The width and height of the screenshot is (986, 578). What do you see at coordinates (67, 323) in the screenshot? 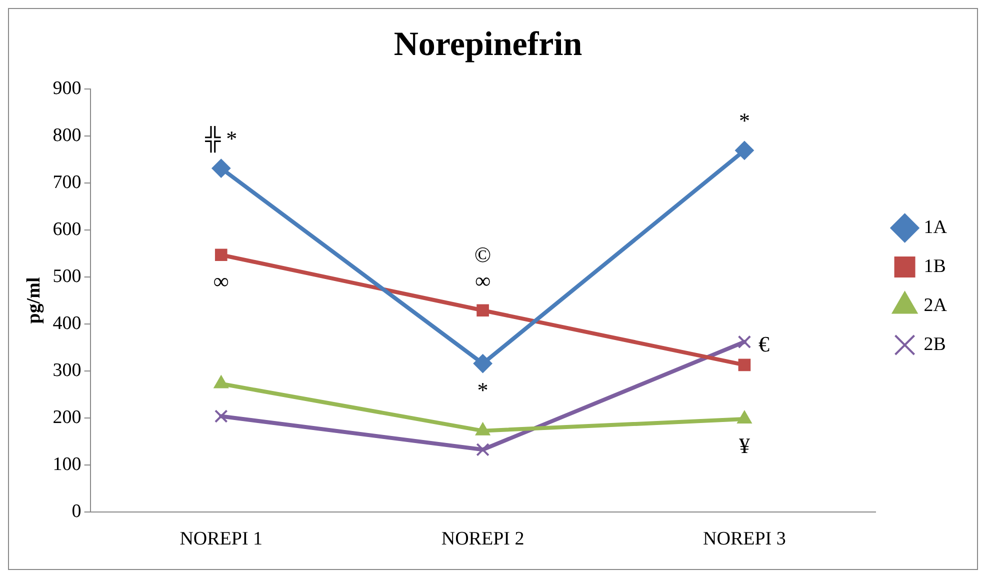
I see `y-tick-label: 400` at bounding box center [67, 323].